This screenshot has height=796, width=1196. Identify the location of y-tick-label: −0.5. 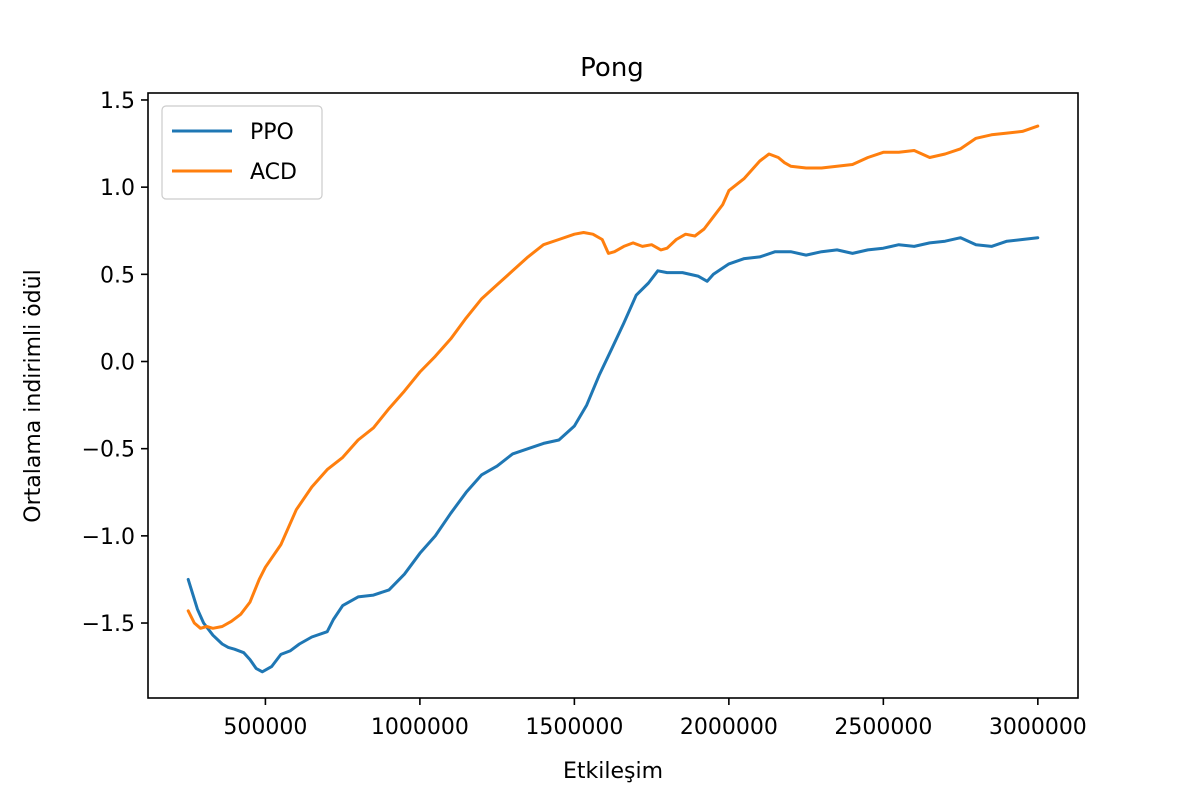
(108, 450).